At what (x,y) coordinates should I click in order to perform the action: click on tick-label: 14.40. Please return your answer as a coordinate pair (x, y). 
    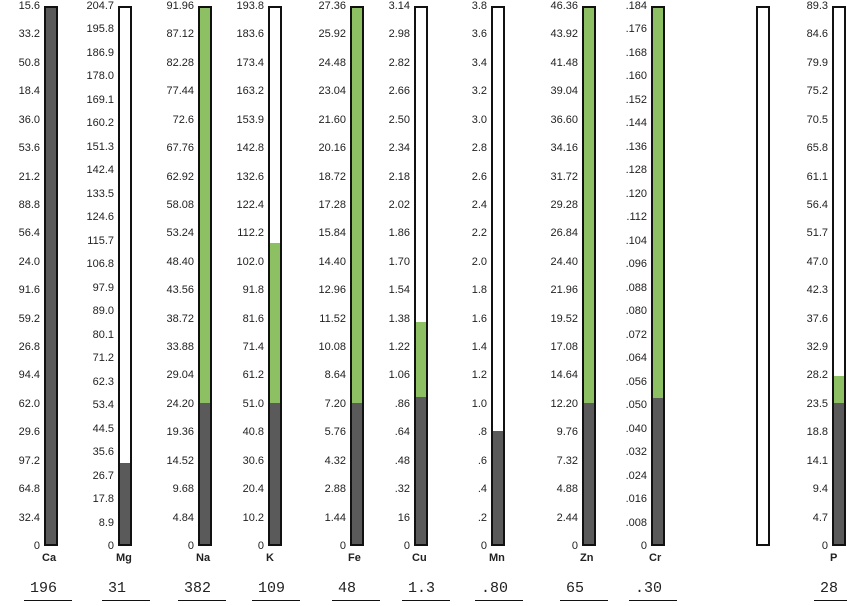
    Looking at the image, I should click on (332, 261).